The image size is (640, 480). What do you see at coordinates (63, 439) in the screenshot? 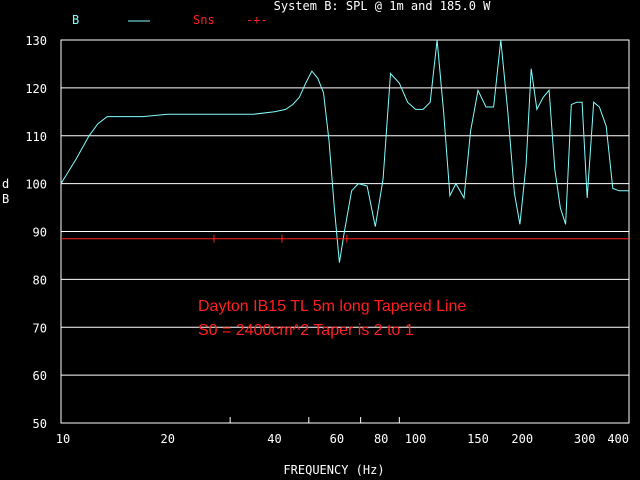
I see `x-tick-label: 10` at bounding box center [63, 439].